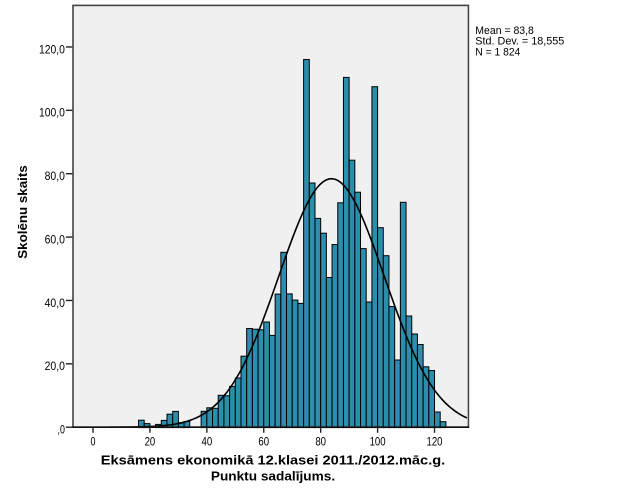  I want to click on svg-text: 120,0, so click(52, 49).